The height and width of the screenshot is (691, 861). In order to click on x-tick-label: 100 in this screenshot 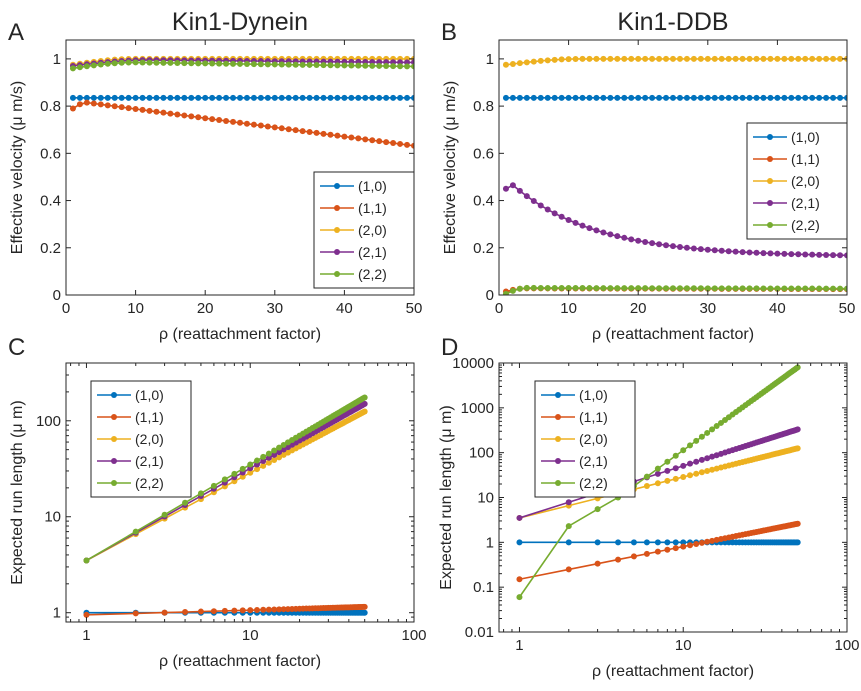, I will do `click(413, 635)`.